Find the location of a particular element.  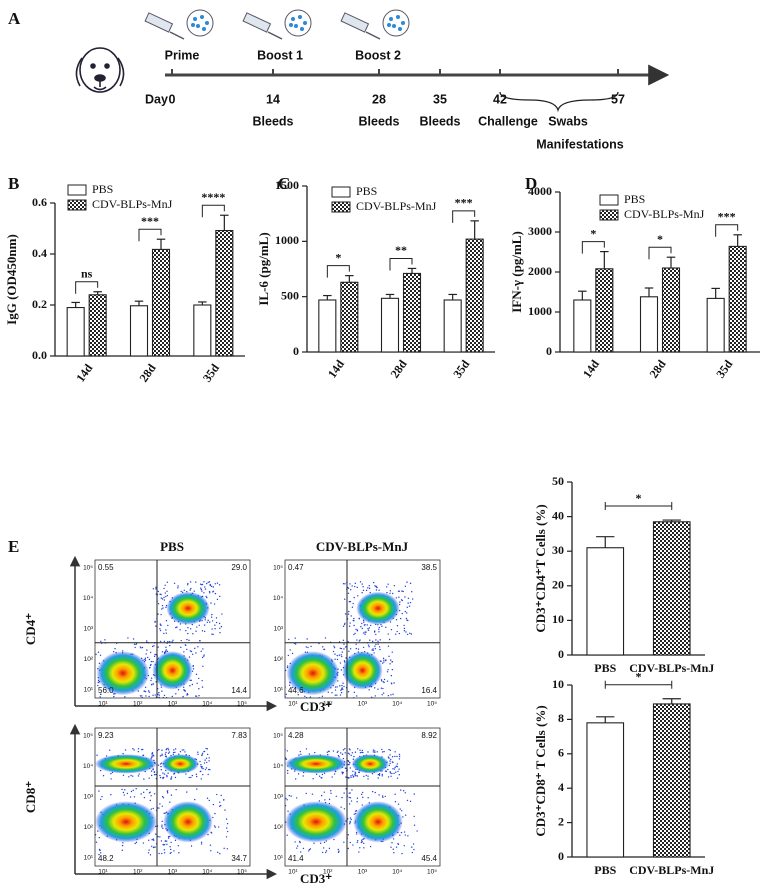

x-tick-label: 28d is located at coordinates (148, 373).